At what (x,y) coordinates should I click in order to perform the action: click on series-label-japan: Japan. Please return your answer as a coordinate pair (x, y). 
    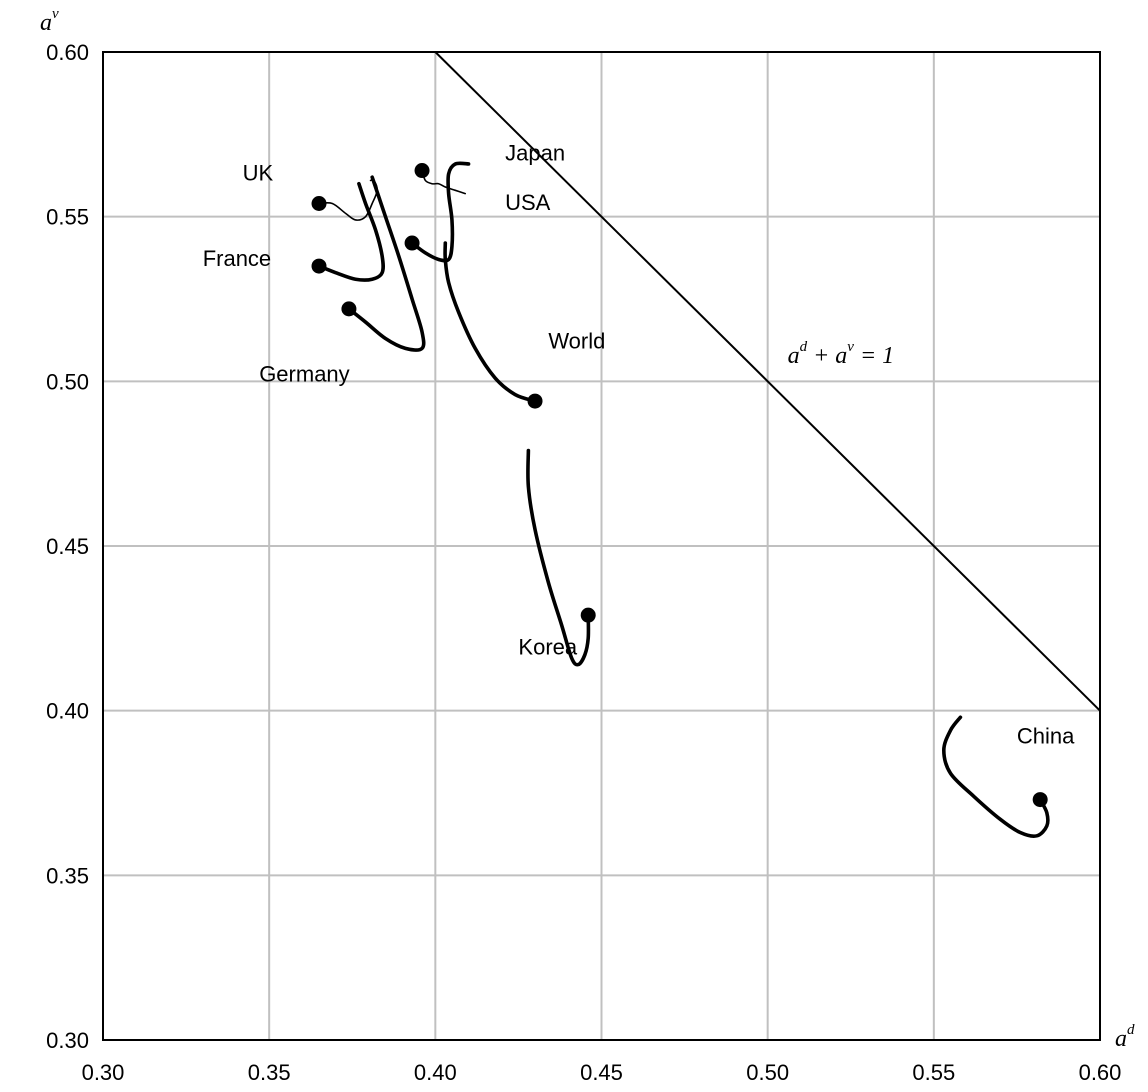
    Looking at the image, I should click on (535, 153).